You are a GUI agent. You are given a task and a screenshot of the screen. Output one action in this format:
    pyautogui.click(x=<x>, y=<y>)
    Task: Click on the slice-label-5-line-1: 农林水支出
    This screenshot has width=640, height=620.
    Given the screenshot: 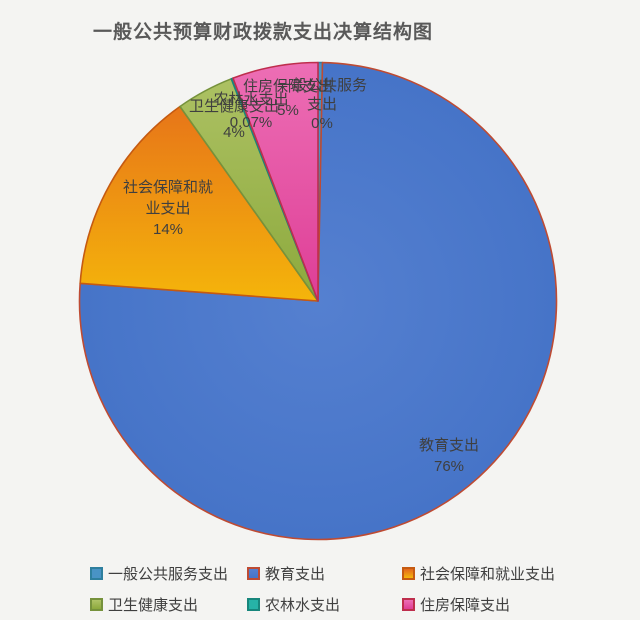 What is the action you would take?
    pyautogui.click(x=251, y=99)
    